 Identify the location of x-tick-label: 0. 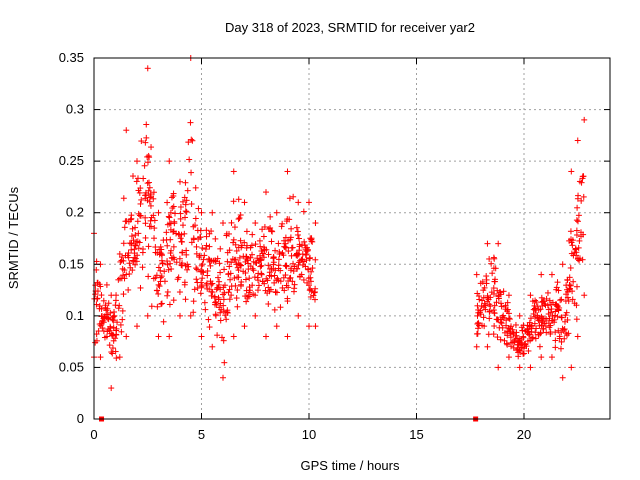
(93, 434).